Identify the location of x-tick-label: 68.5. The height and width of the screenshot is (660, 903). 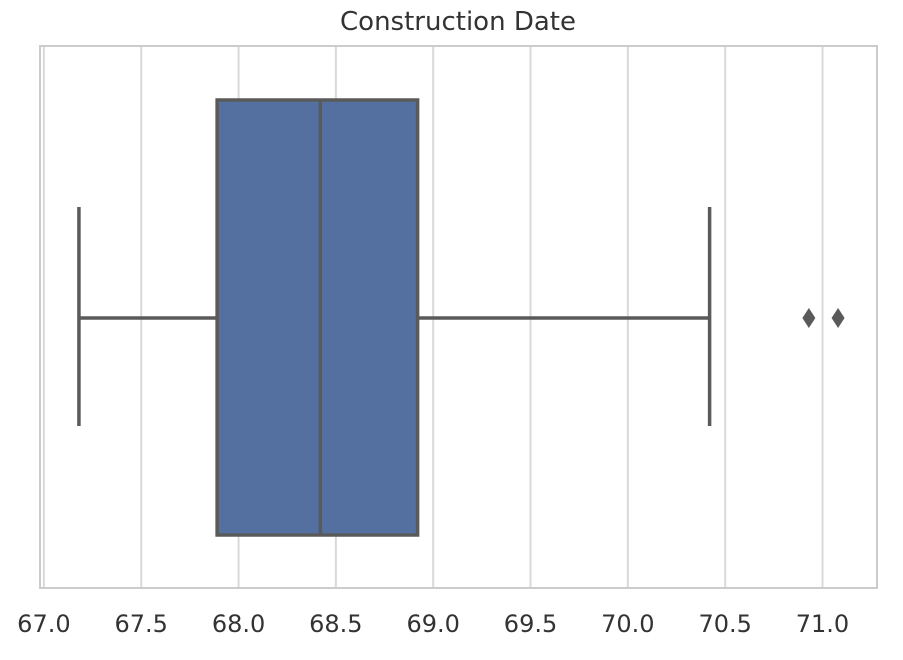
(335, 624).